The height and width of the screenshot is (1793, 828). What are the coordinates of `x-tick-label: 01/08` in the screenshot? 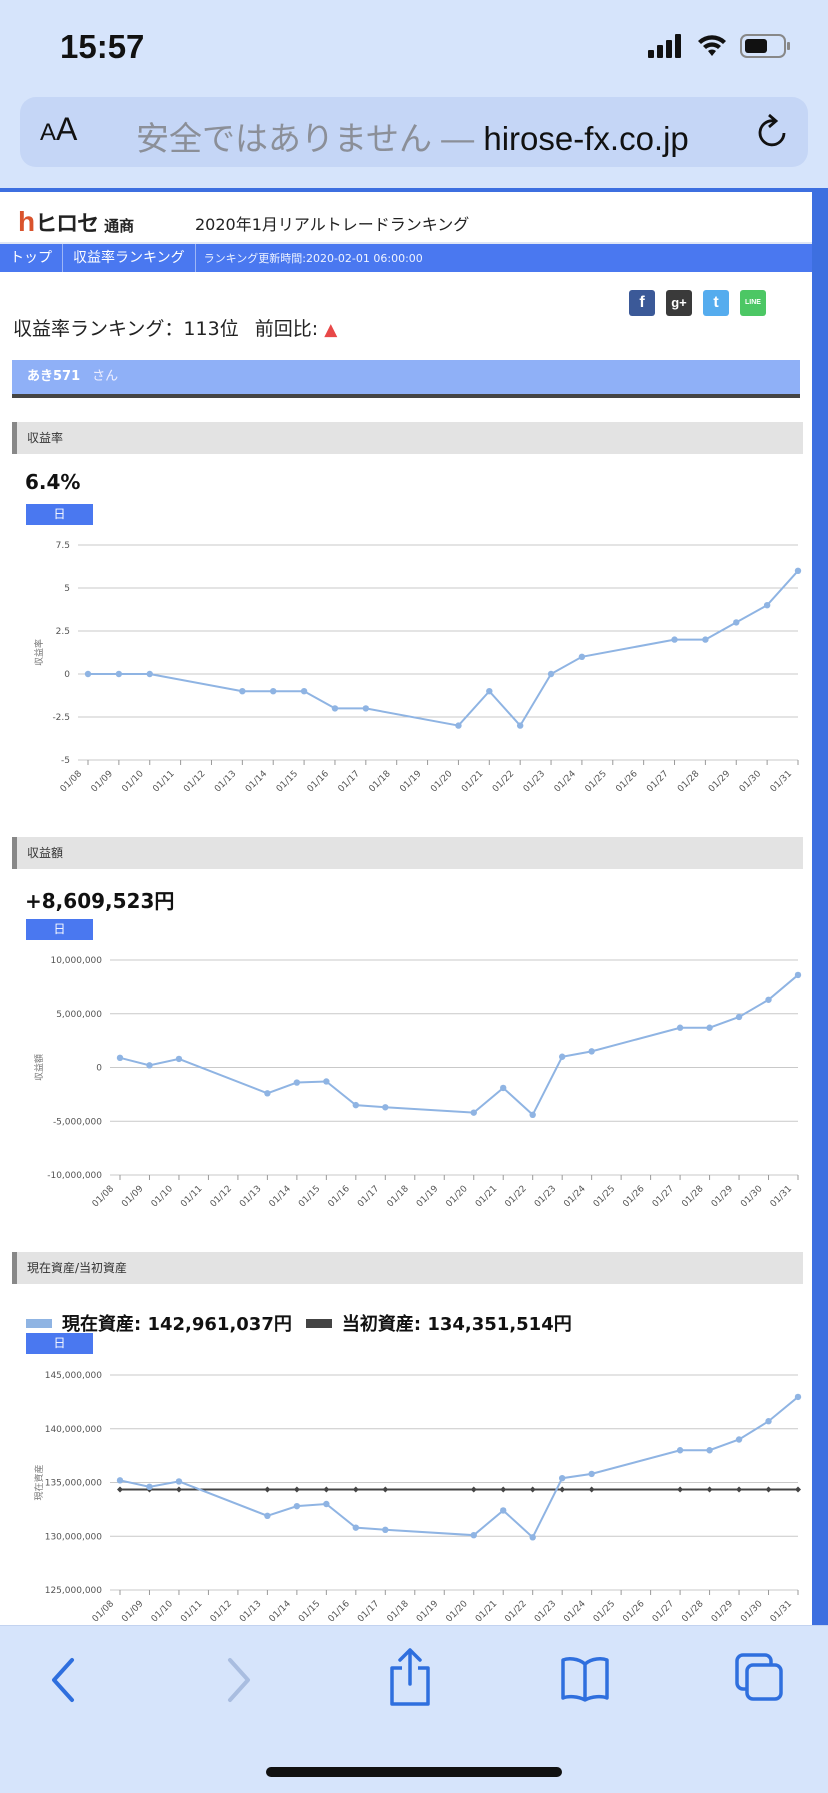 It's located at (104, 1612).